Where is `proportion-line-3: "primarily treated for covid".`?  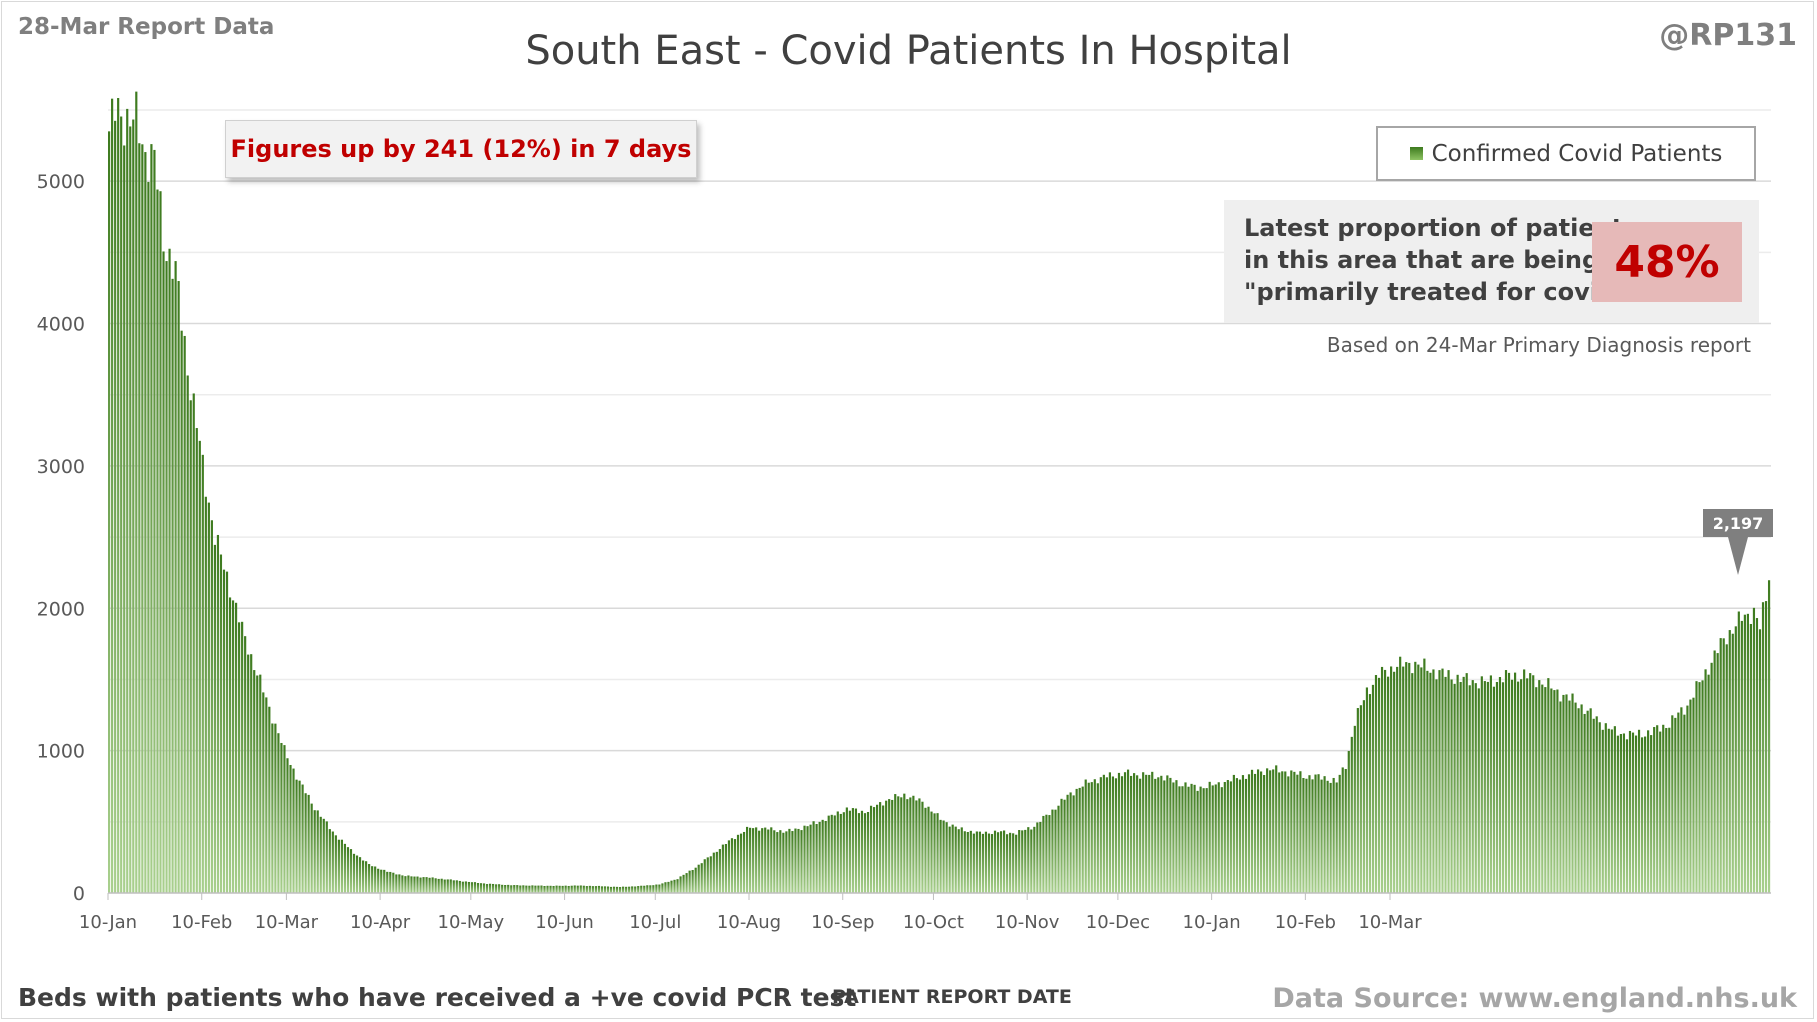 proportion-line-3: "primarily treated for covid". is located at coordinates (1440, 292).